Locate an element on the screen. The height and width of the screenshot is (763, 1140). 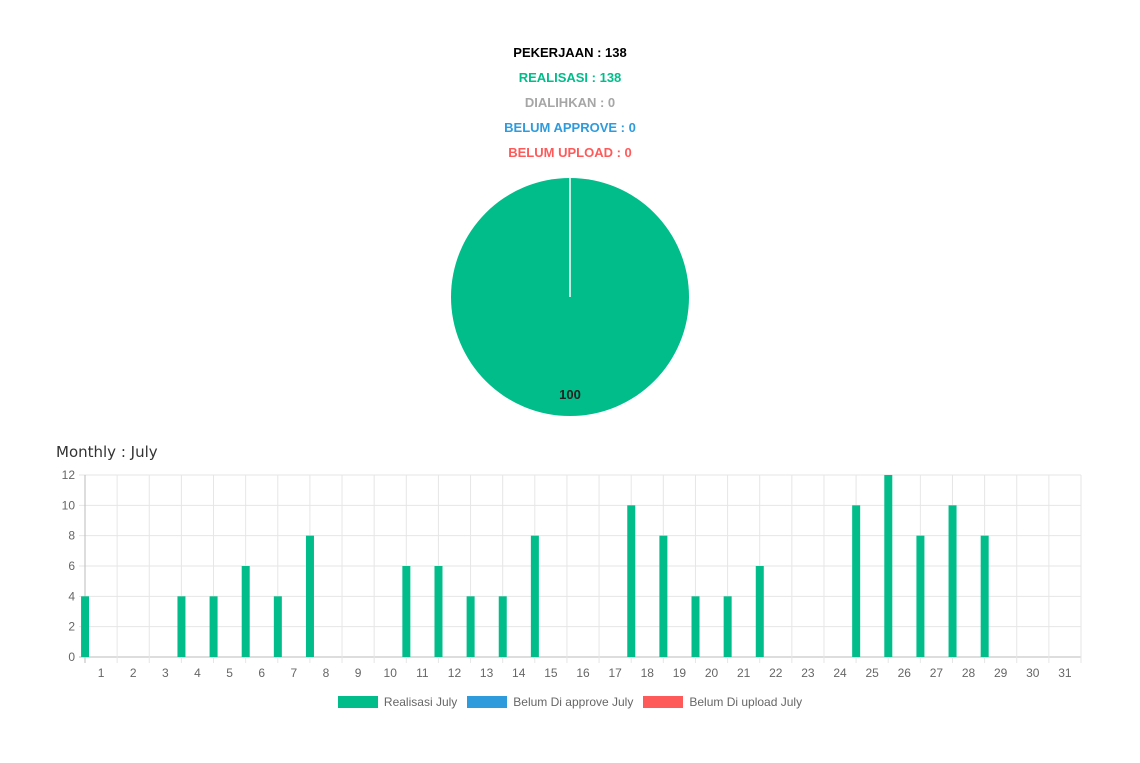
x-tick-label: 9 is located at coordinates (358, 673).